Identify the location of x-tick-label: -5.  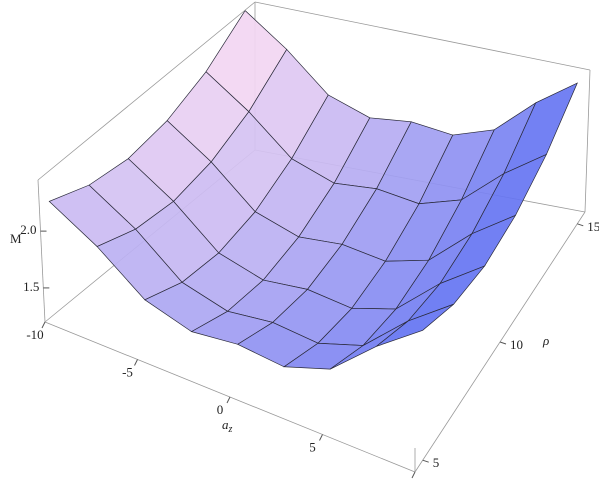
(127, 371).